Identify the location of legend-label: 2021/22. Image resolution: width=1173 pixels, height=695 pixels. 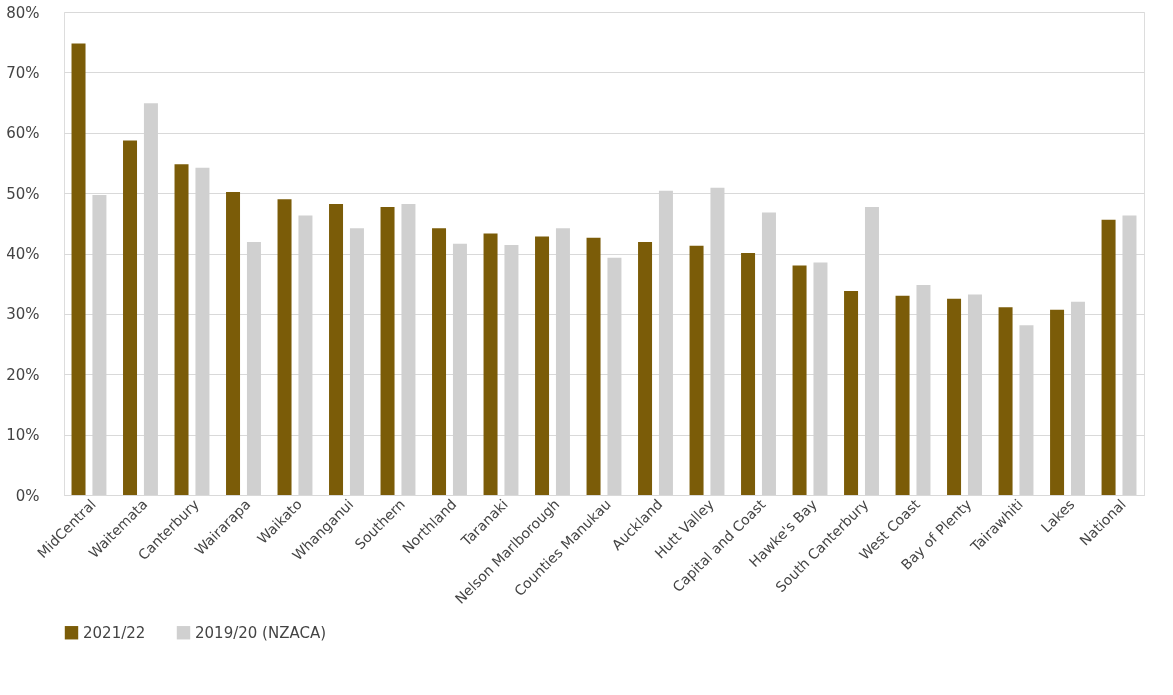
(114, 632).